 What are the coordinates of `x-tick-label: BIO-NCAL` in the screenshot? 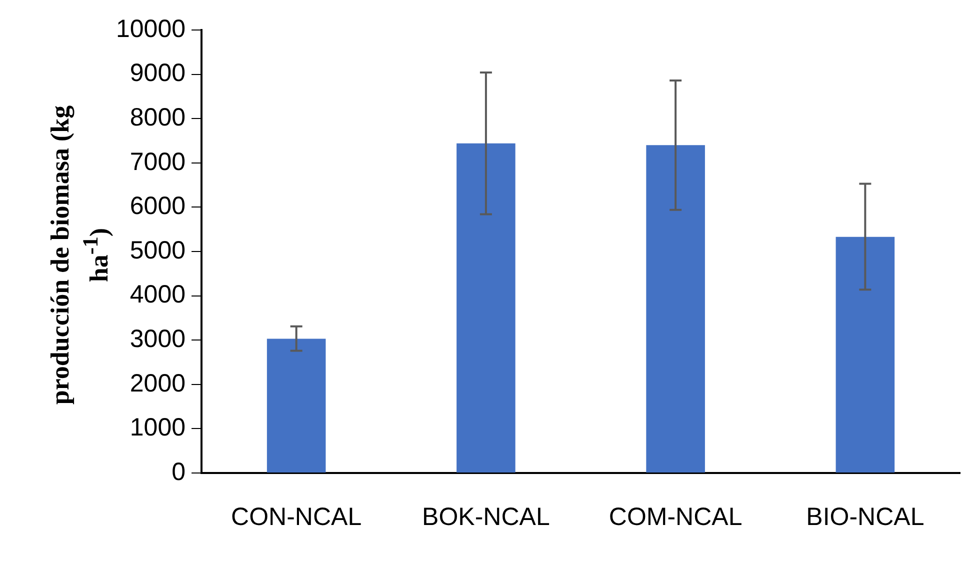 It's located at (865, 516).